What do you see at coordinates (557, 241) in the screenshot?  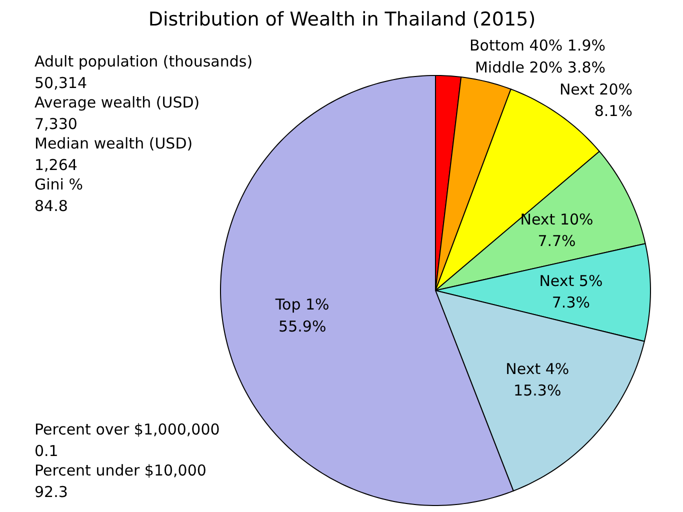 I see `data-label: 7.7%` at bounding box center [557, 241].